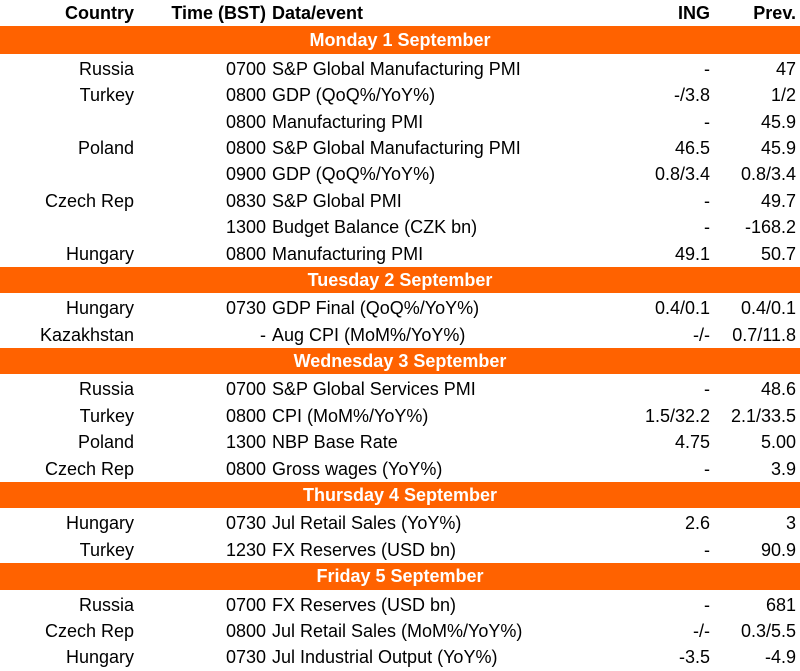  What do you see at coordinates (350, 415) in the screenshot?
I see `event-cell: CPI (MoM%/YoY%)` at bounding box center [350, 415].